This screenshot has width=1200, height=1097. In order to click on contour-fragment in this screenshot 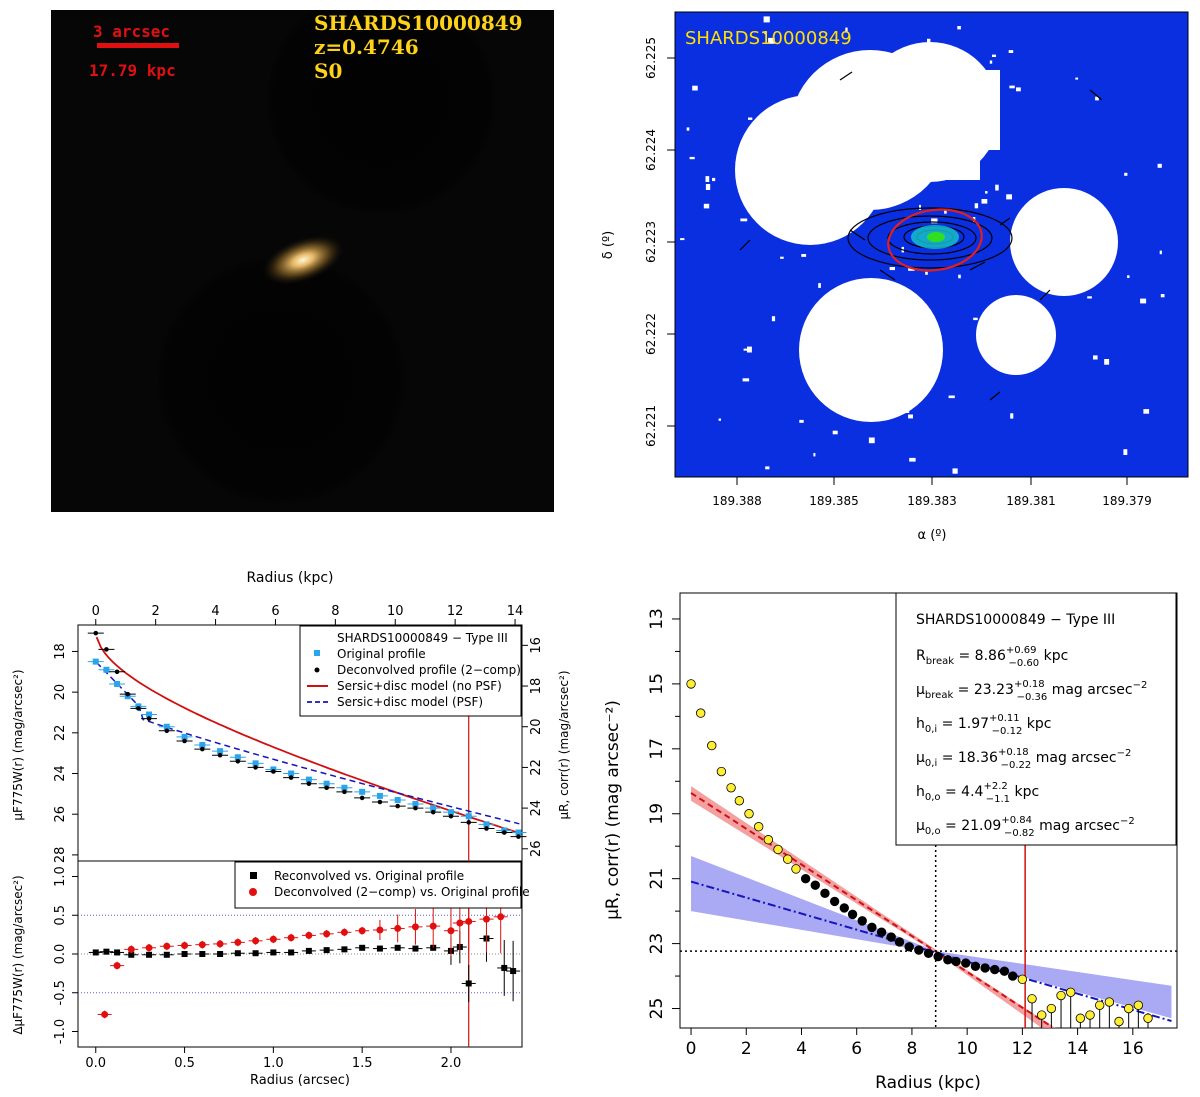, I will do `click(857, 235)`.